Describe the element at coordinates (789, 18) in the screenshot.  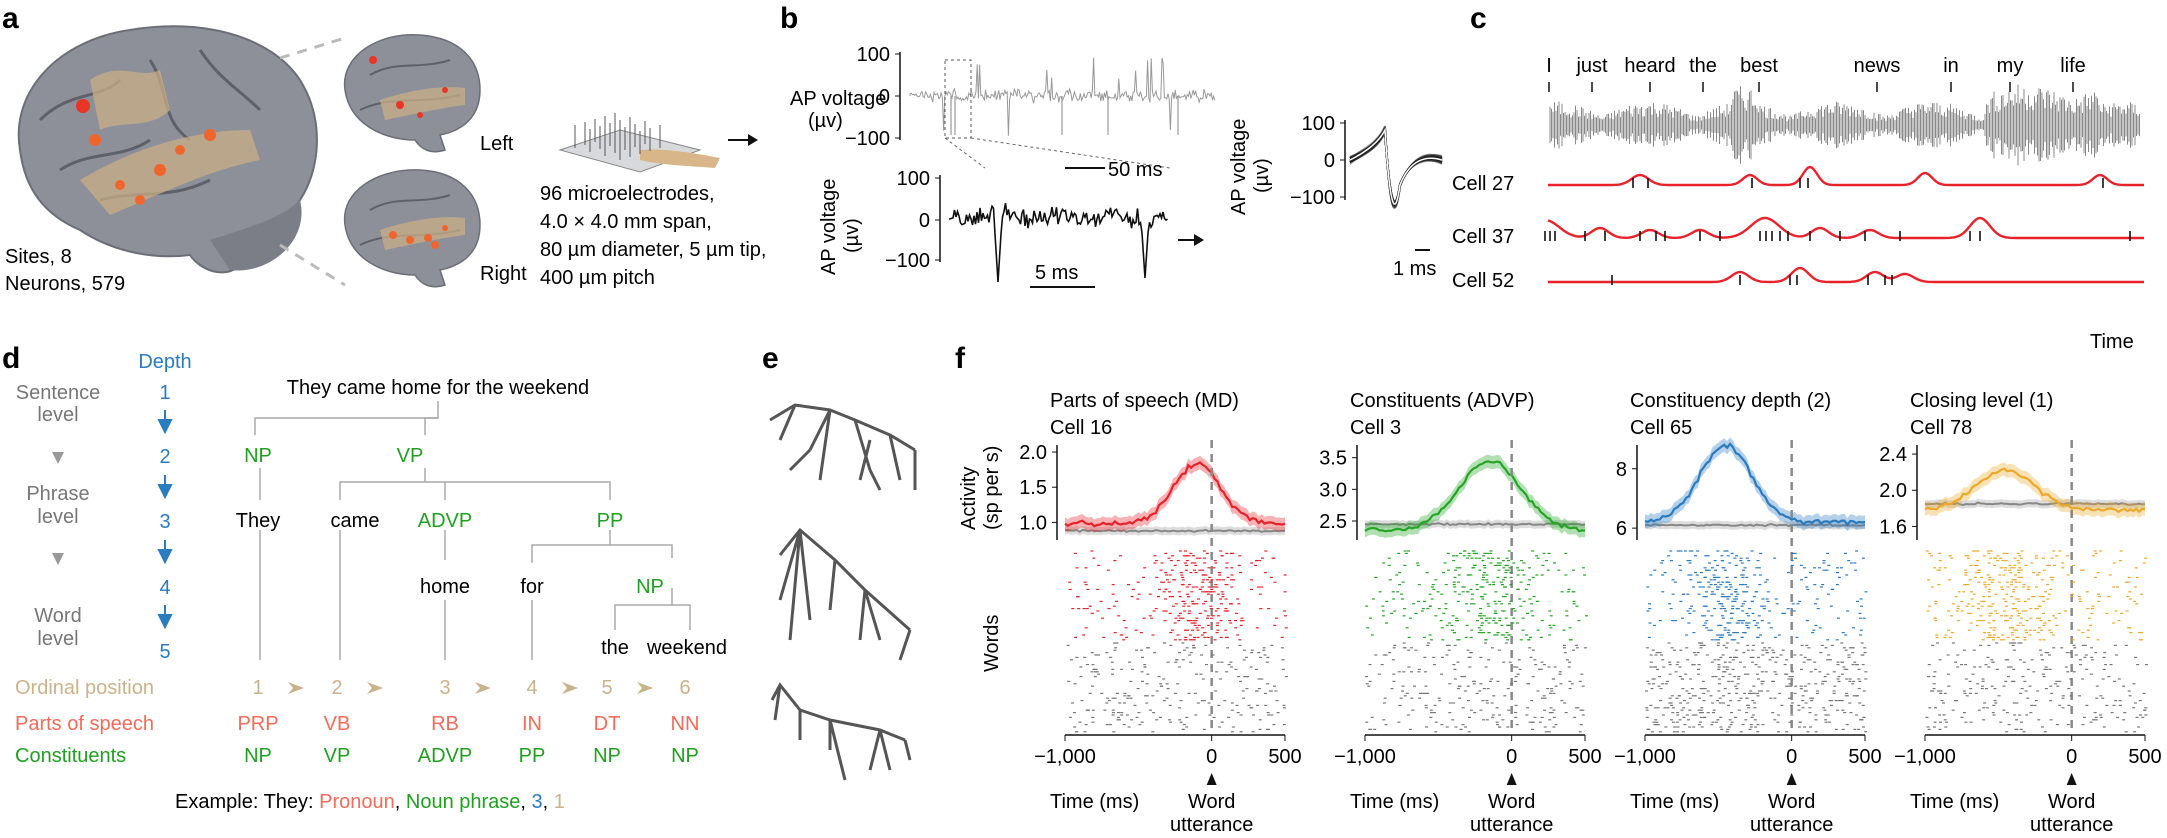
I see `panel-letter-b: b` at that location.